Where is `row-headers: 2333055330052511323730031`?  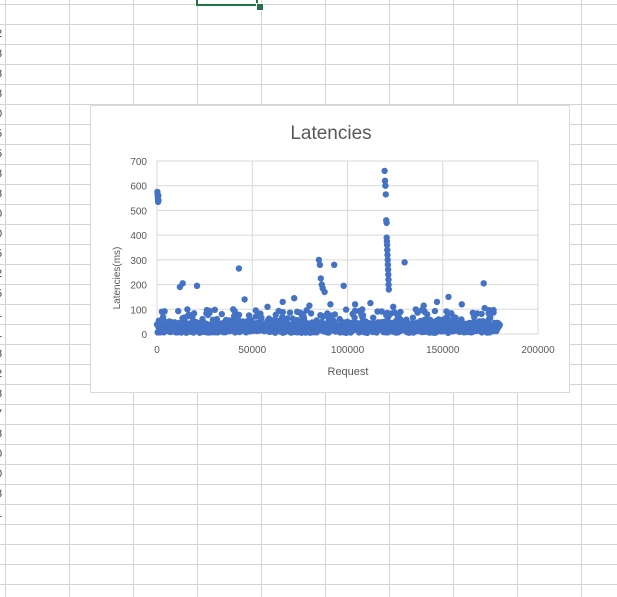 row-headers: 2333055330052511323730031 is located at coordinates (2, 298).